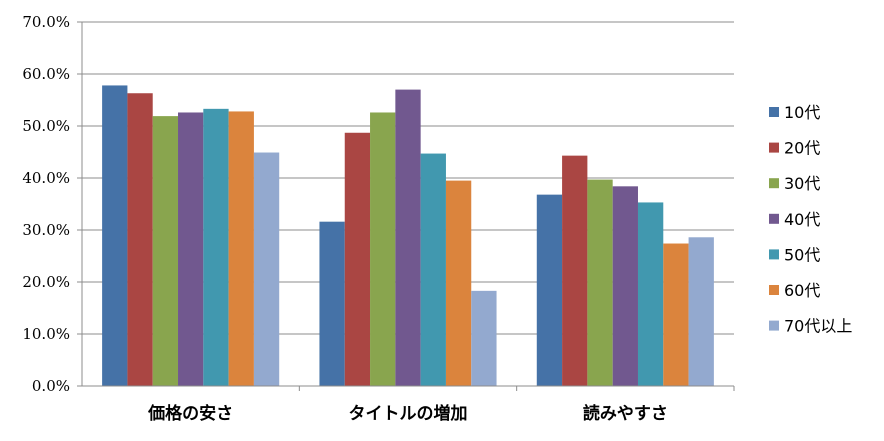 The image size is (884, 441). I want to click on bar-40代-タイトルの増加, so click(408, 237).